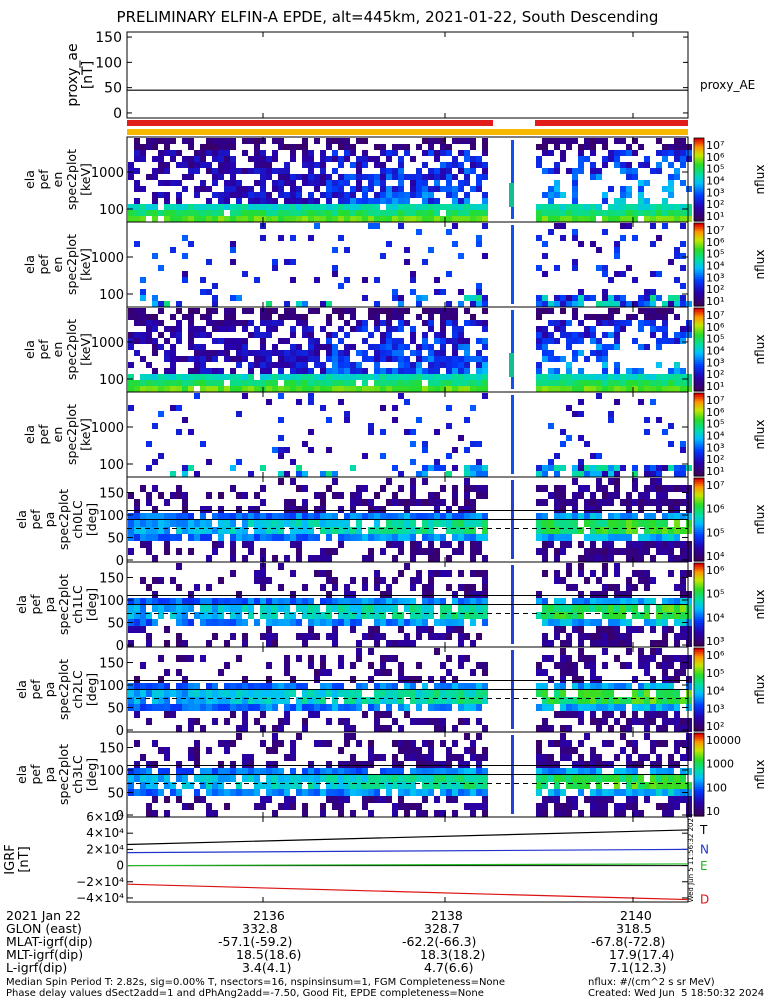 The image size is (775, 1000). Describe the element at coordinates (715, 485) in the screenshot. I see `colorbar-tick-label: 10⁷` at that location.